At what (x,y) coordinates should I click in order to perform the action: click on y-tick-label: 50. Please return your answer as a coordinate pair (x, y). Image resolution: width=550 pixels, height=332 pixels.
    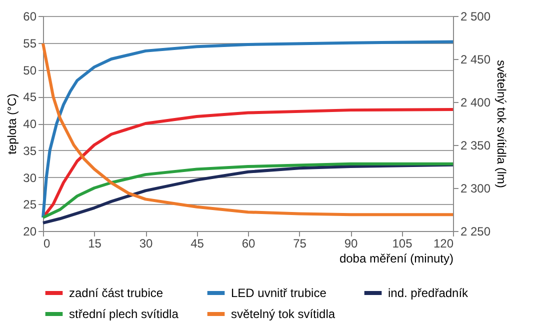
    Looking at the image, I should click on (30, 70).